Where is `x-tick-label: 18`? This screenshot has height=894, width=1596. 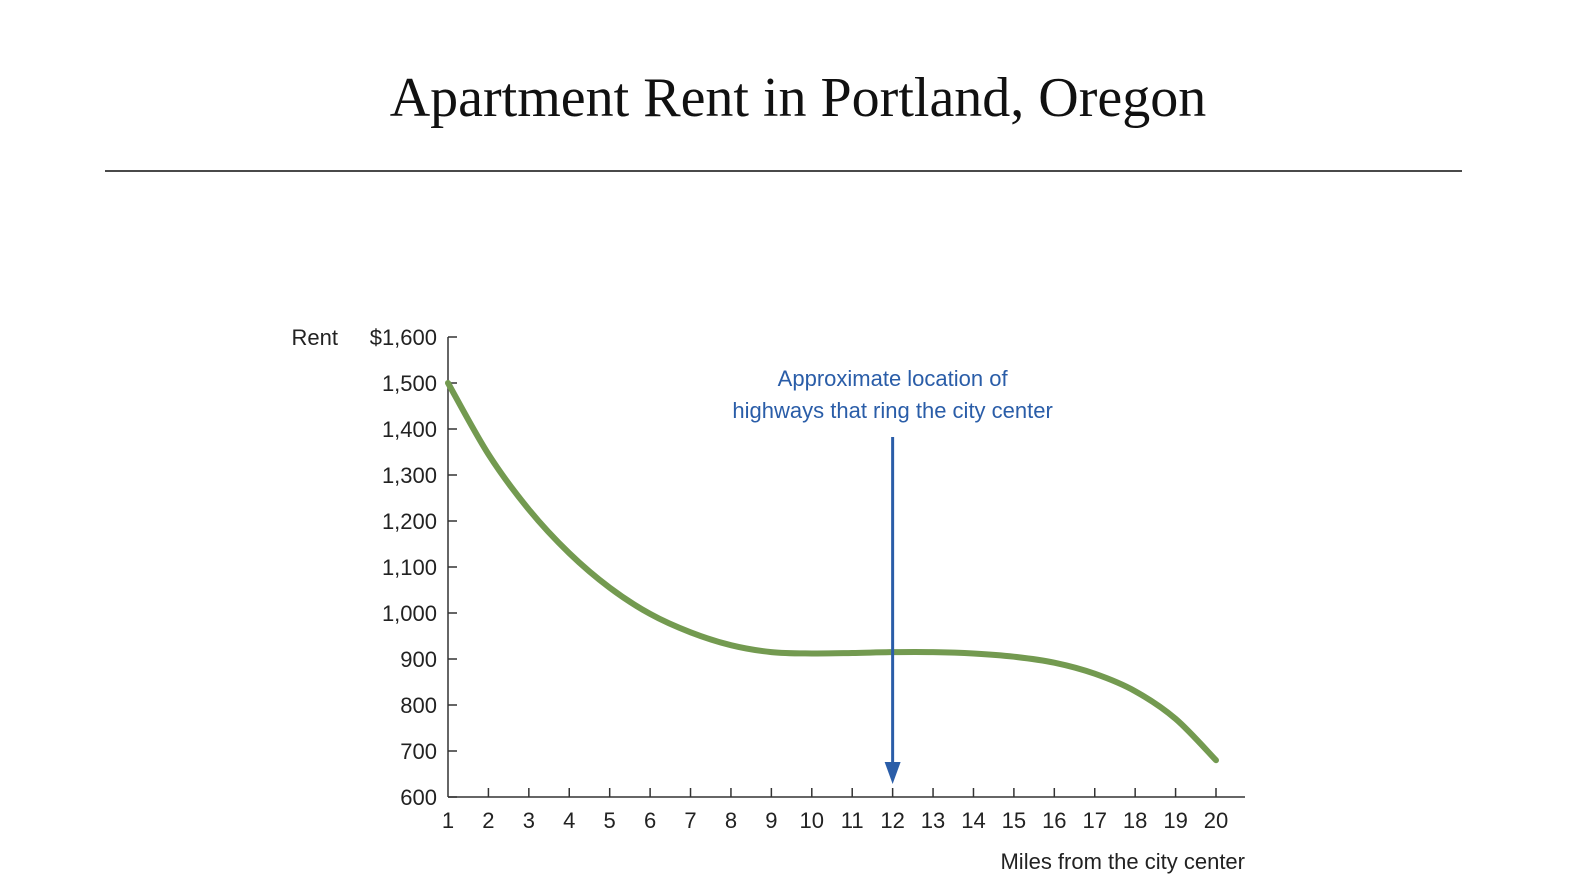 x-tick-label: 18 is located at coordinates (1135, 820).